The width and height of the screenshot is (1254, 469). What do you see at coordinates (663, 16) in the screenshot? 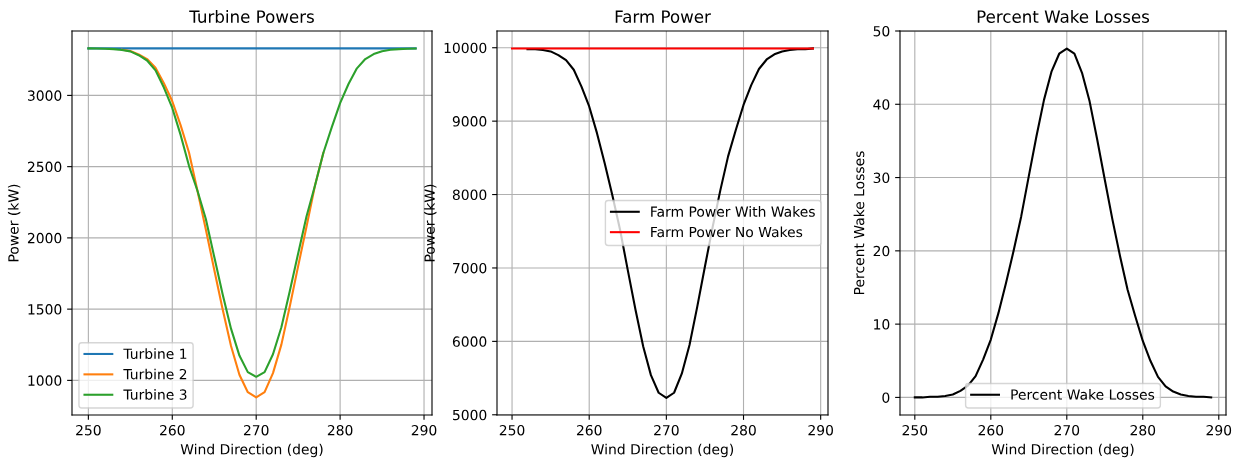
I see `chart-title: Farm Power` at bounding box center [663, 16].